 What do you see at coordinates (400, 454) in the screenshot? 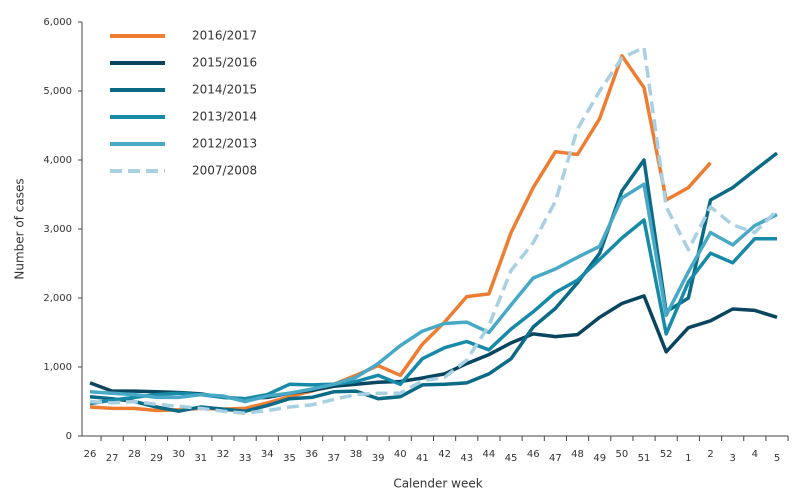
I see `x-tick-label: 40` at bounding box center [400, 454].